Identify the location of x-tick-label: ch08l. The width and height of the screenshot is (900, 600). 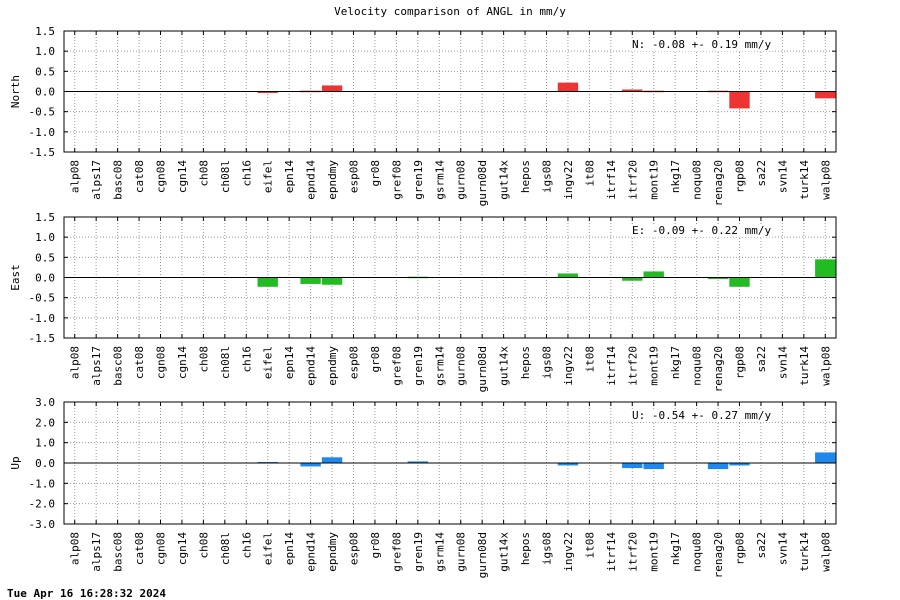
(225, 362).